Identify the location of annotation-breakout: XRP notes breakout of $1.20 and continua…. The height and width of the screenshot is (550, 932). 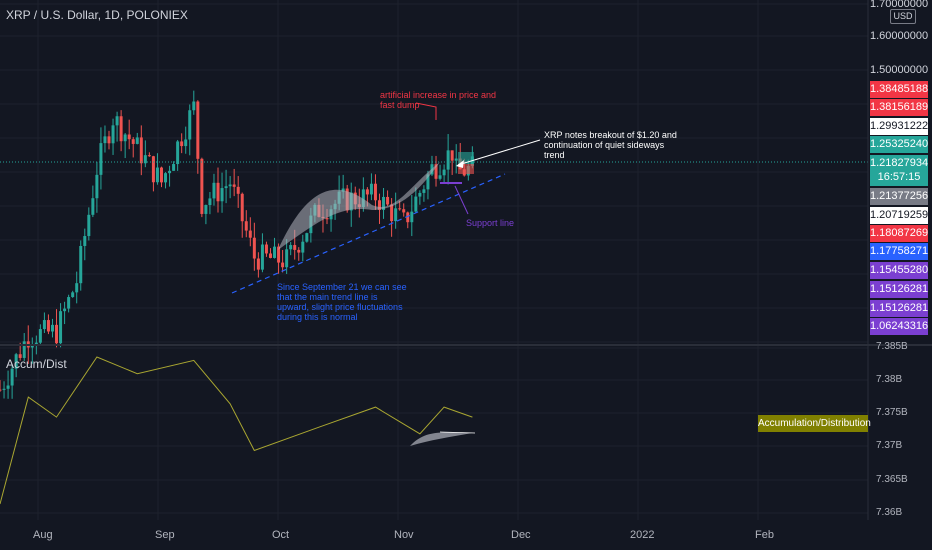
(610, 145).